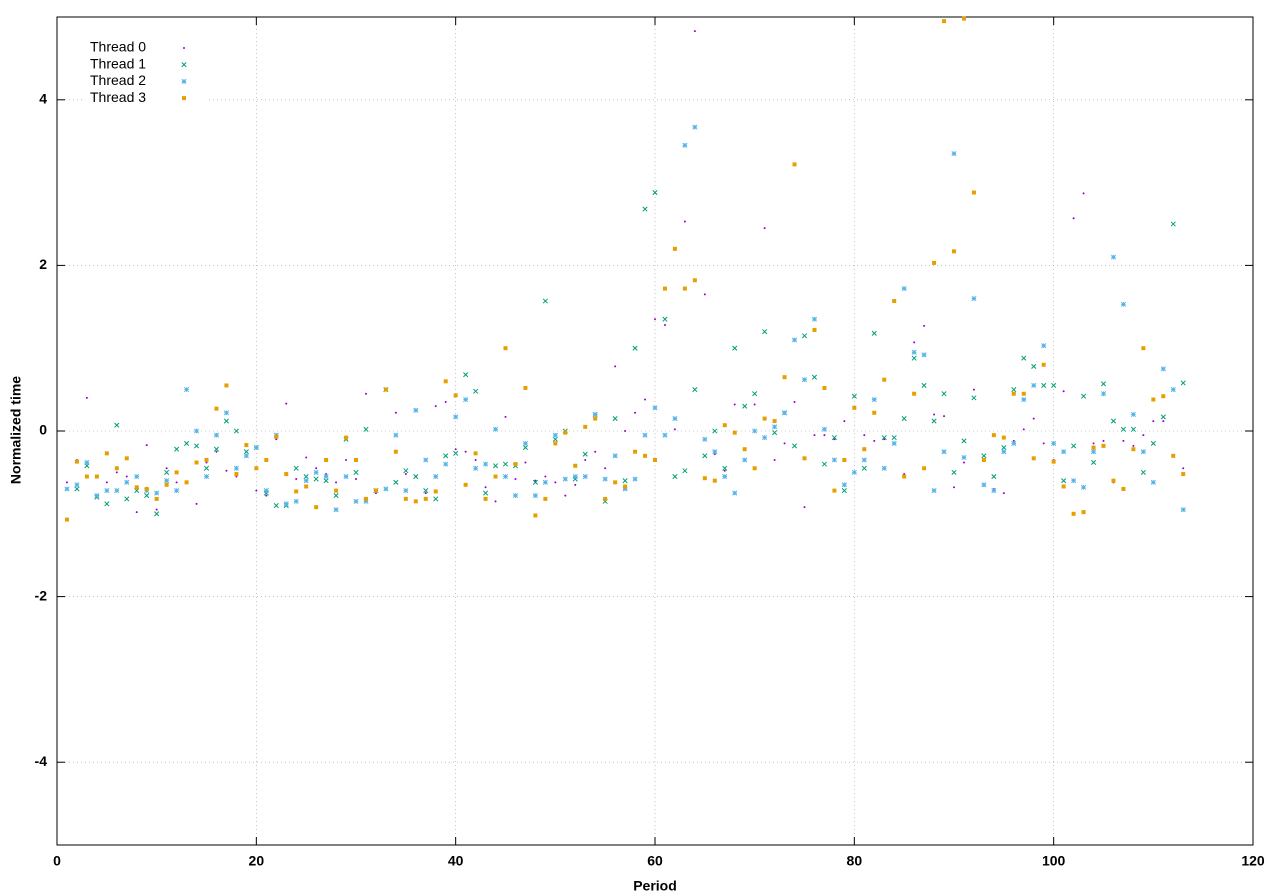 The image size is (1280, 896). What do you see at coordinates (43, 430) in the screenshot?
I see `y-tick-label: 0` at bounding box center [43, 430].